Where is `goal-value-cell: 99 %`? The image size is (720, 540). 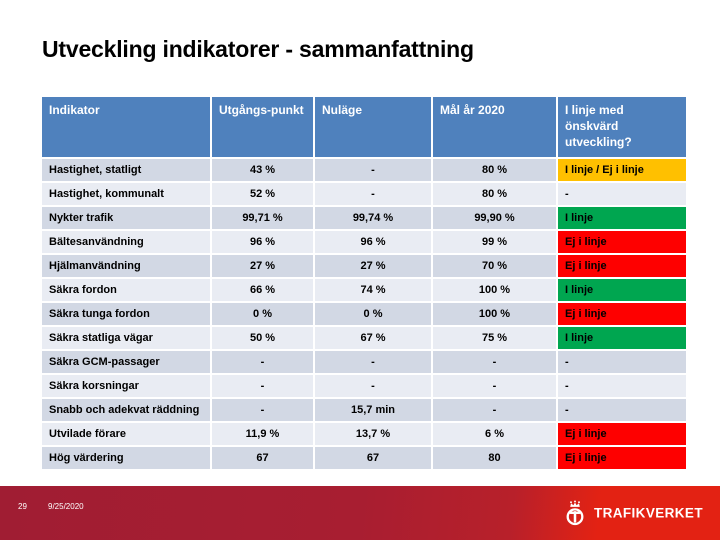
goal-value-cell: 99 % is located at coordinates (494, 242).